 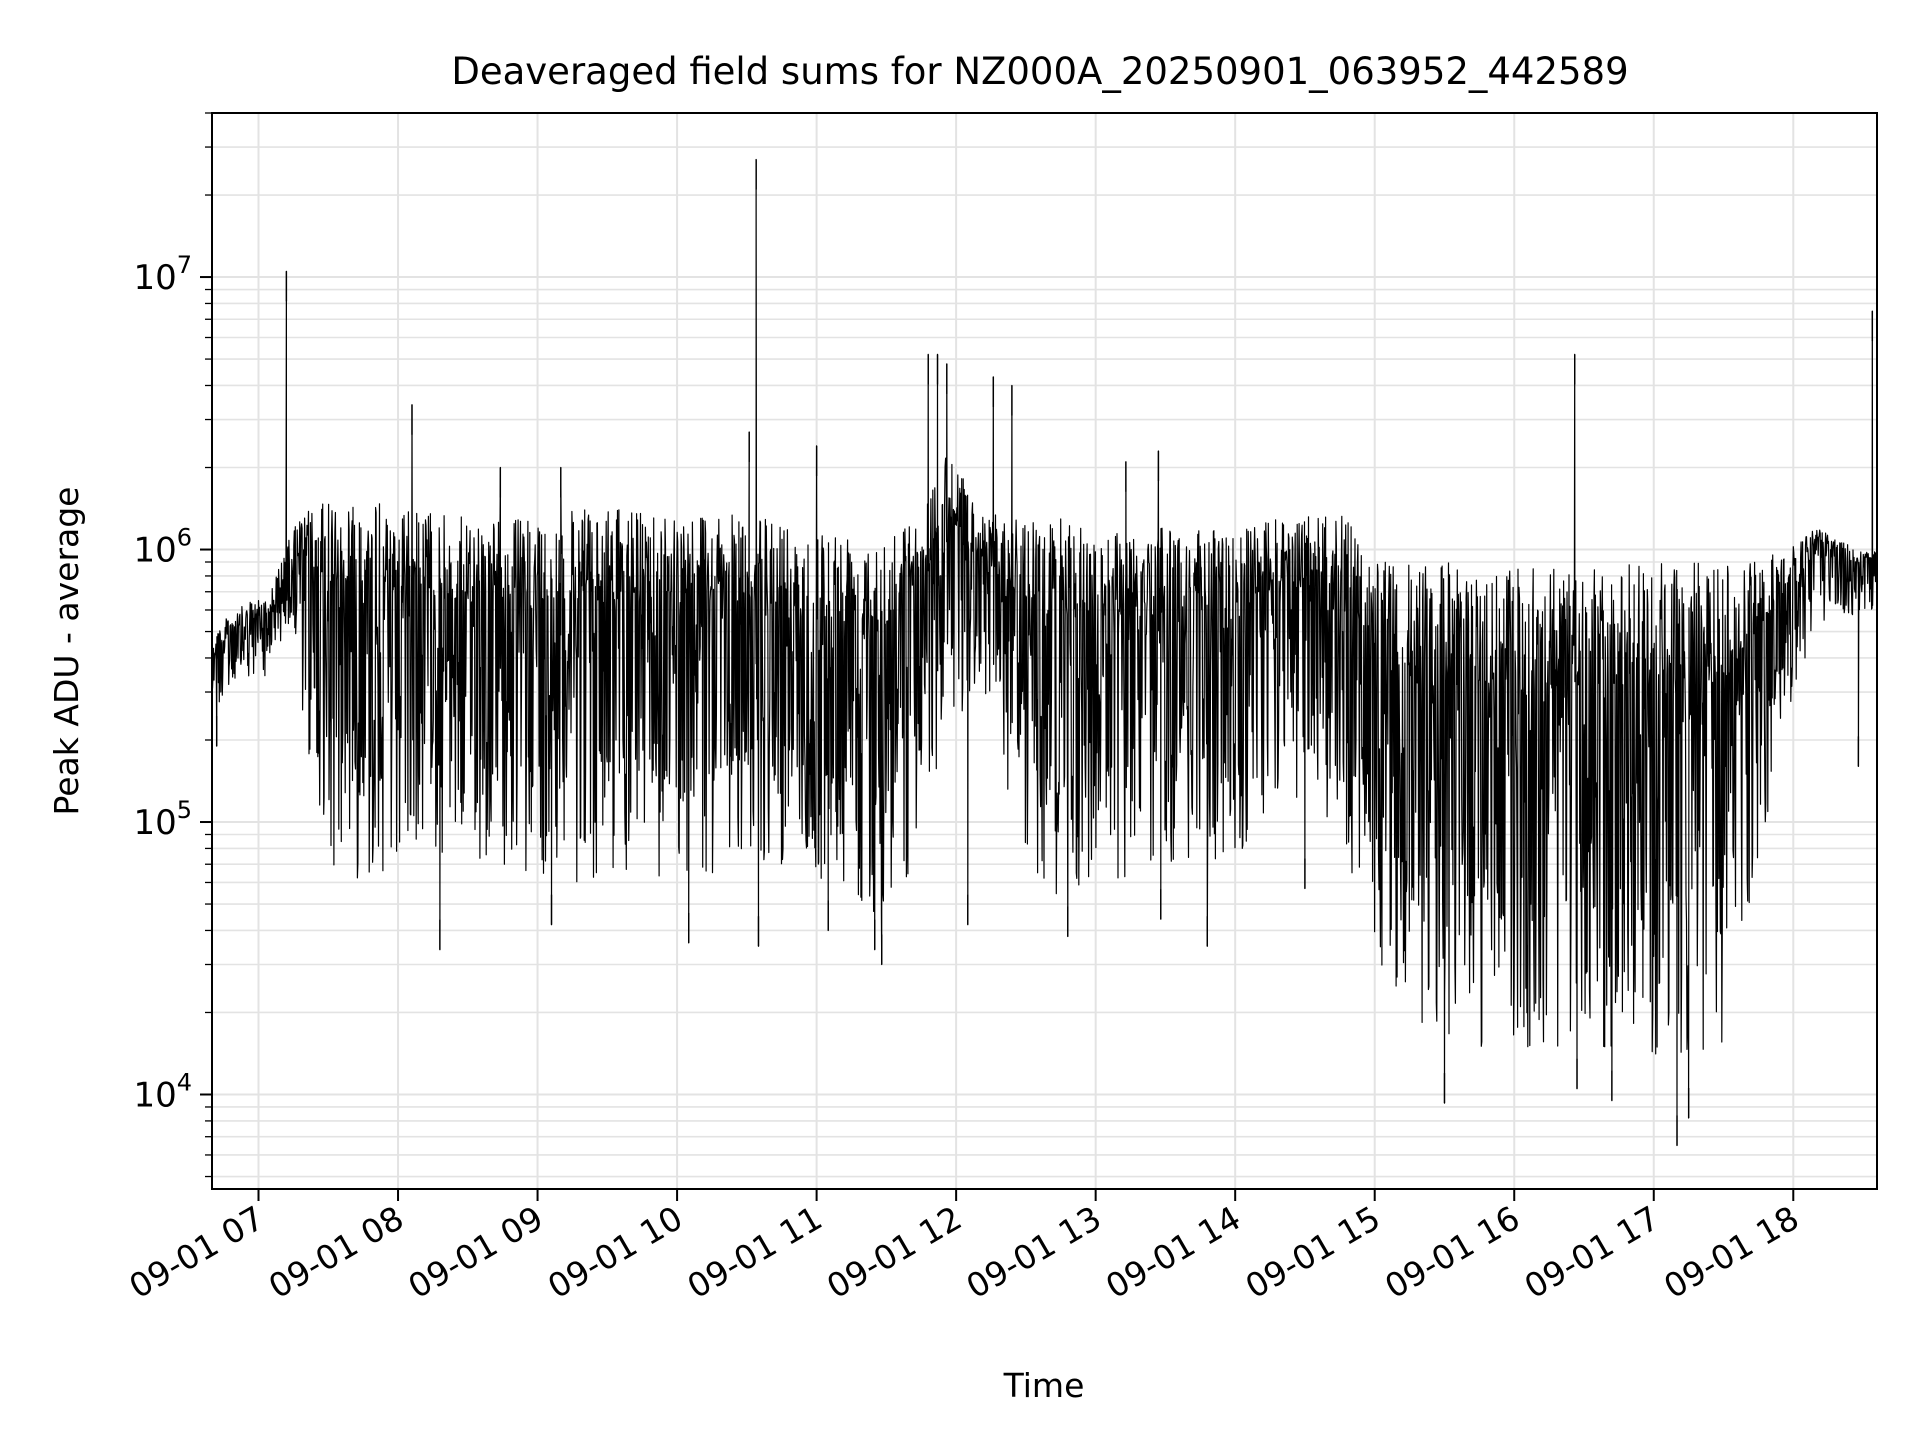 I want to click on x-axis-label: Time, so click(x=1044, y=1385).